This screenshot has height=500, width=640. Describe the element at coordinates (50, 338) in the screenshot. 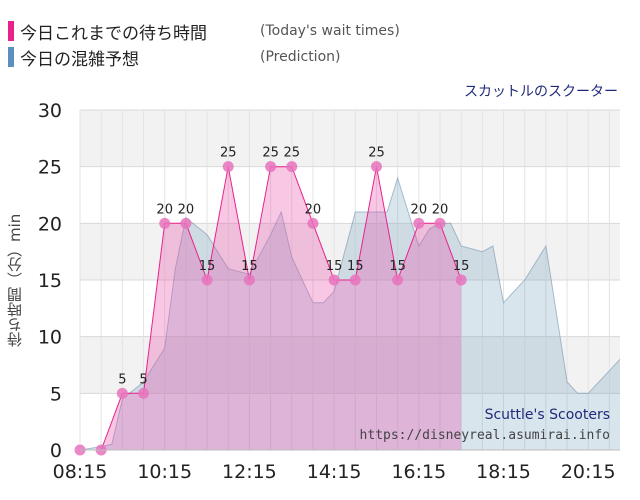

I see `y-tick-label: 10` at that location.